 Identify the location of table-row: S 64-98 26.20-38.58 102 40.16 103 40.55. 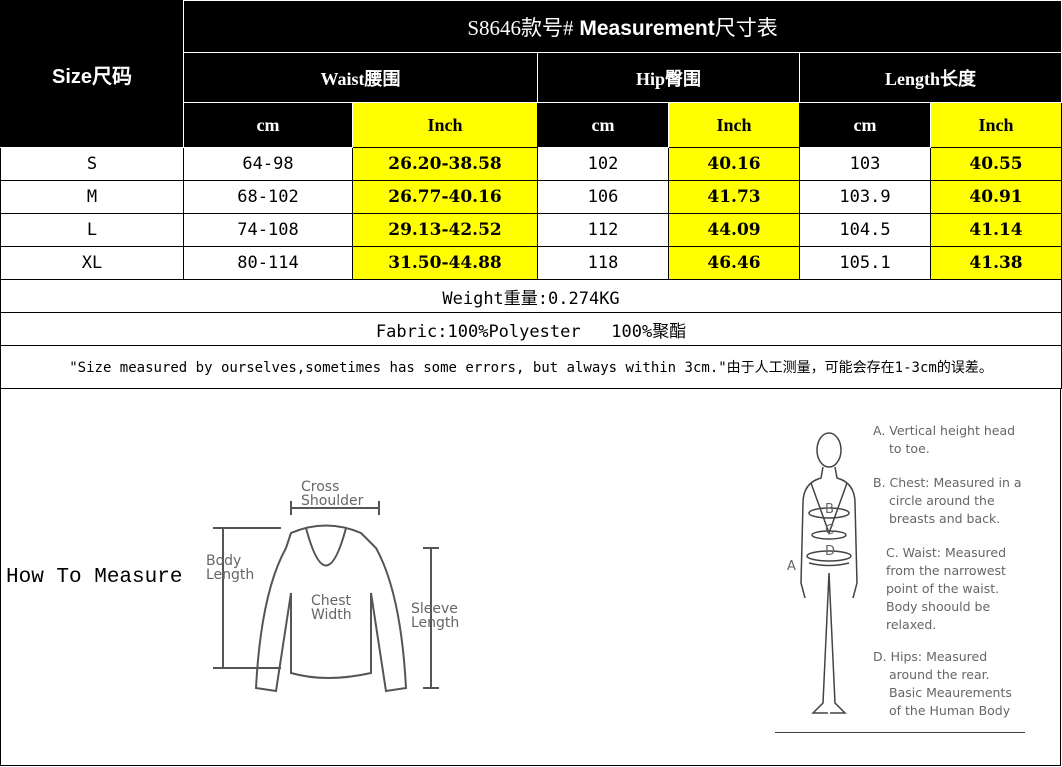
(531, 164).